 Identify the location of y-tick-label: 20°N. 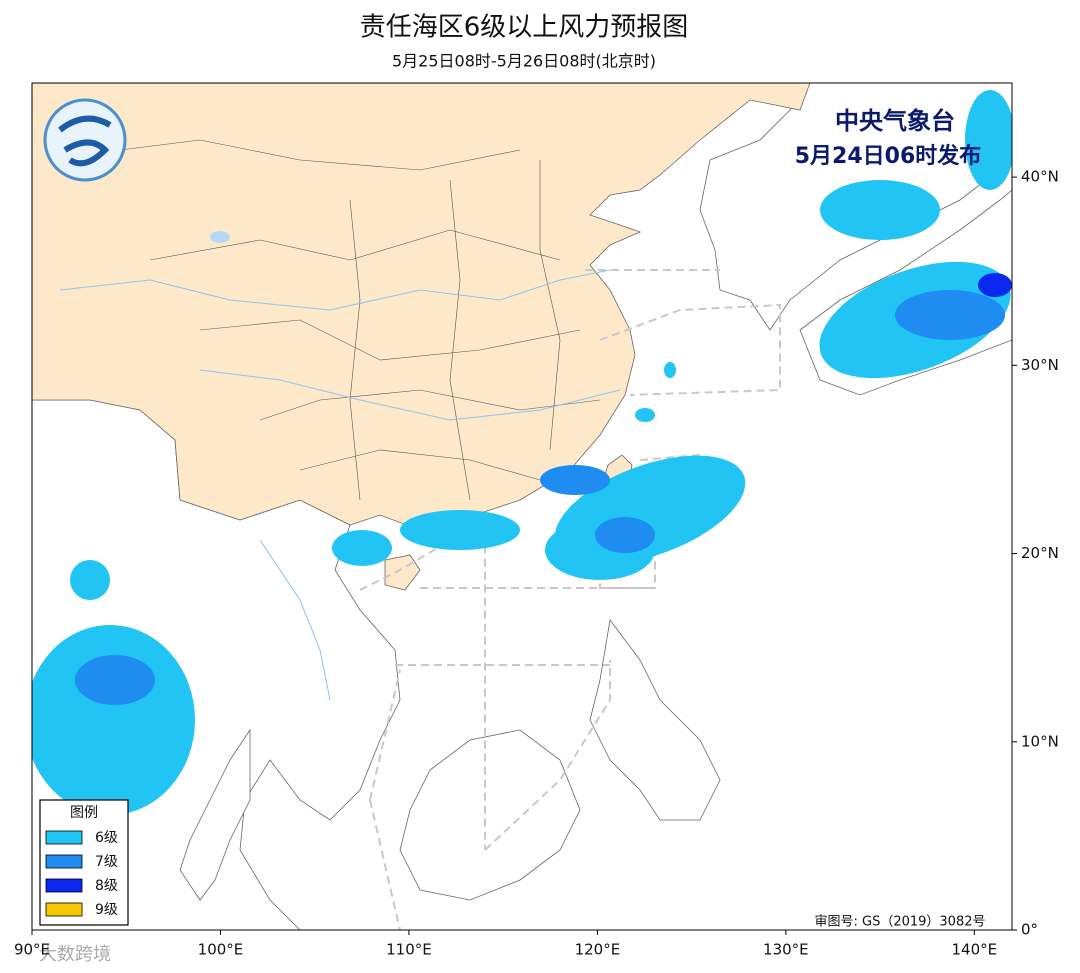
(1040, 553).